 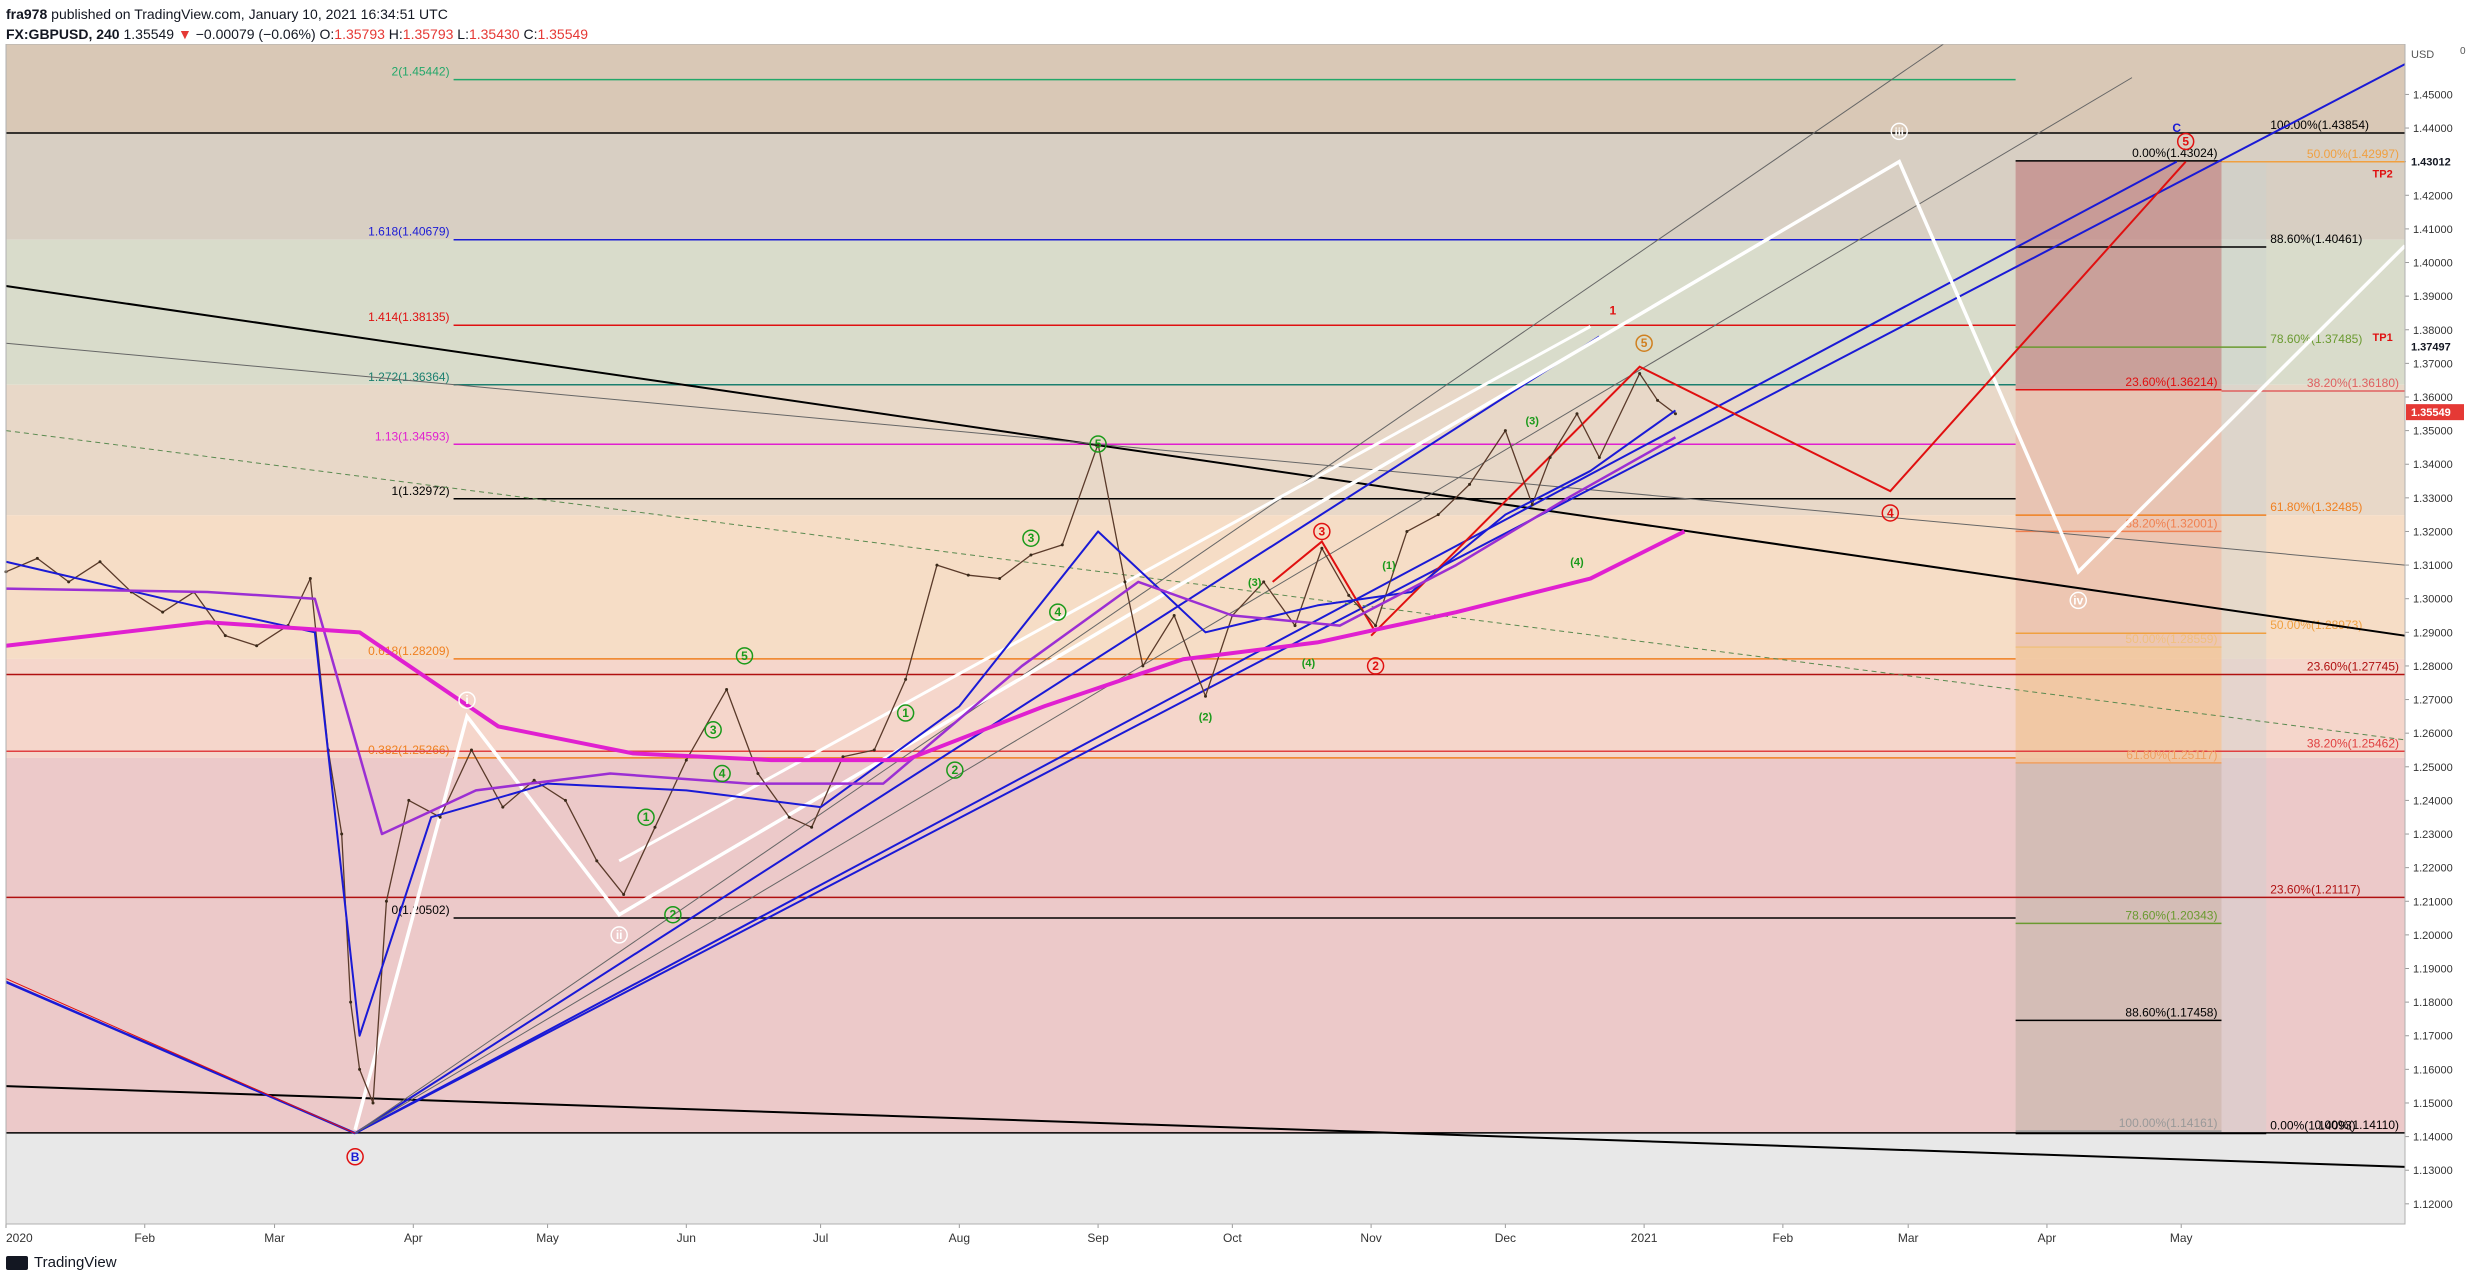 What do you see at coordinates (646, 817) in the screenshot?
I see `wave-label: 1` at bounding box center [646, 817].